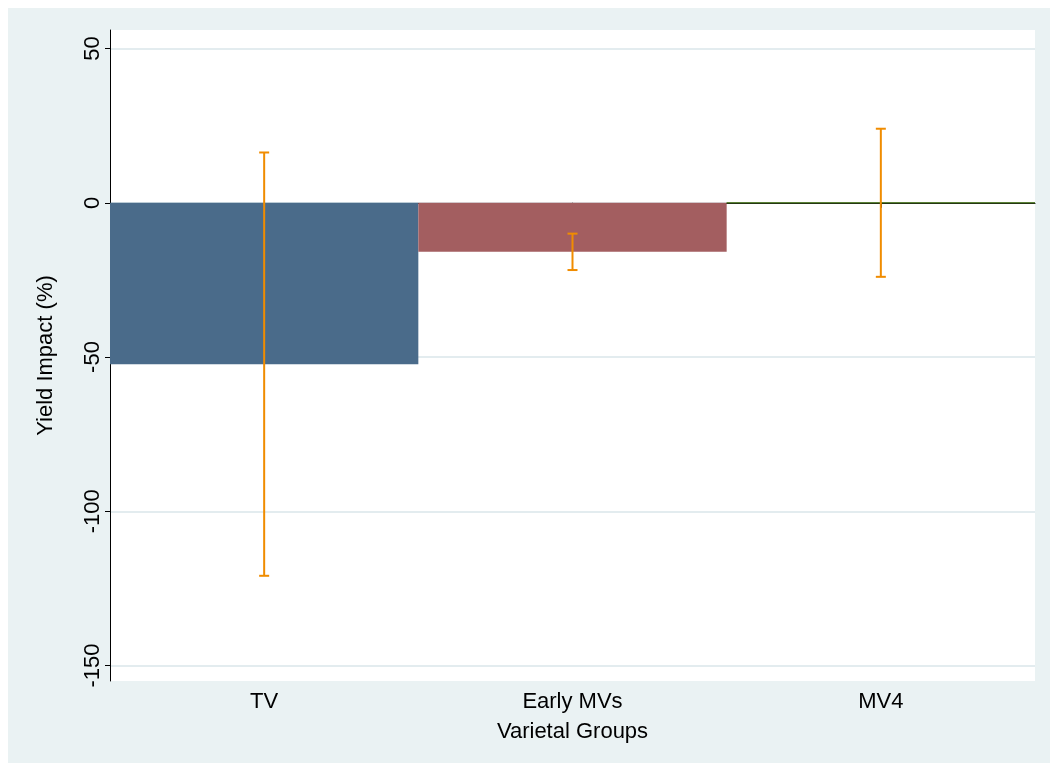  Describe the element at coordinates (572, 700) in the screenshot. I see `x-tick-label: Early MVs` at that location.